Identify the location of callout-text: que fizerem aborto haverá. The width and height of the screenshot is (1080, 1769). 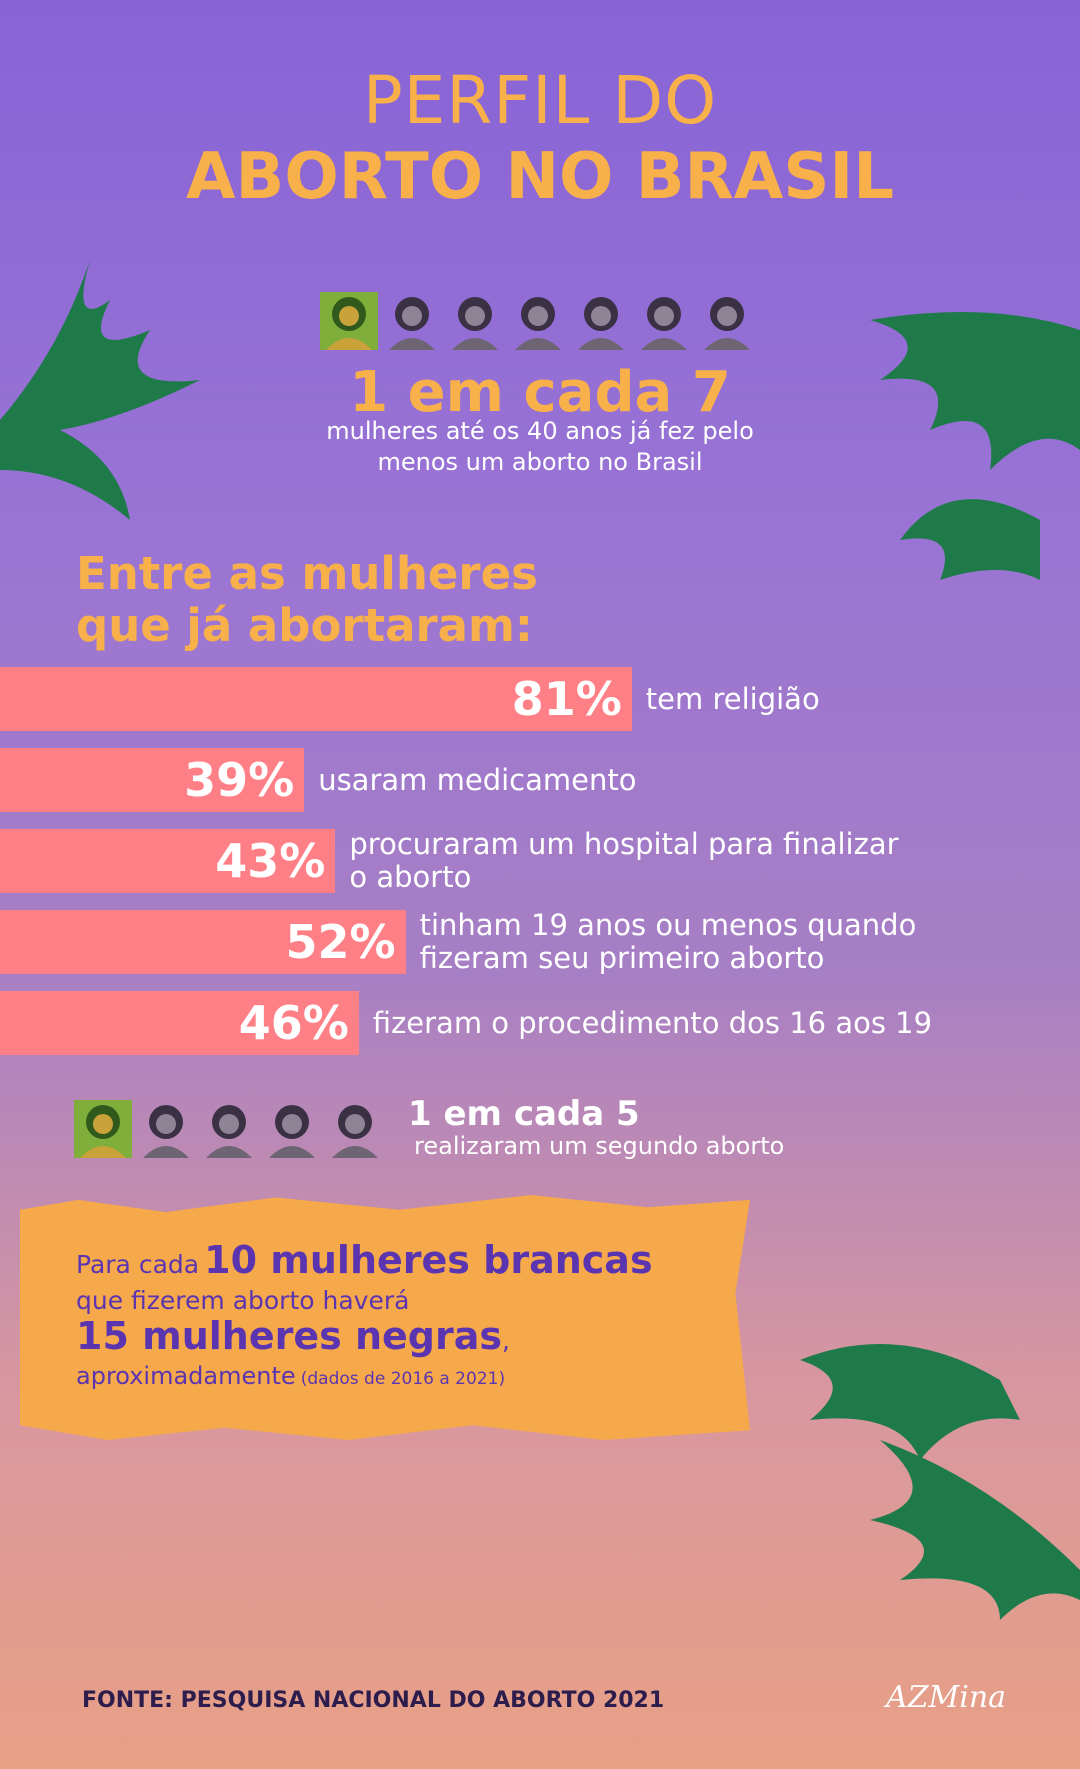
(243, 1300).